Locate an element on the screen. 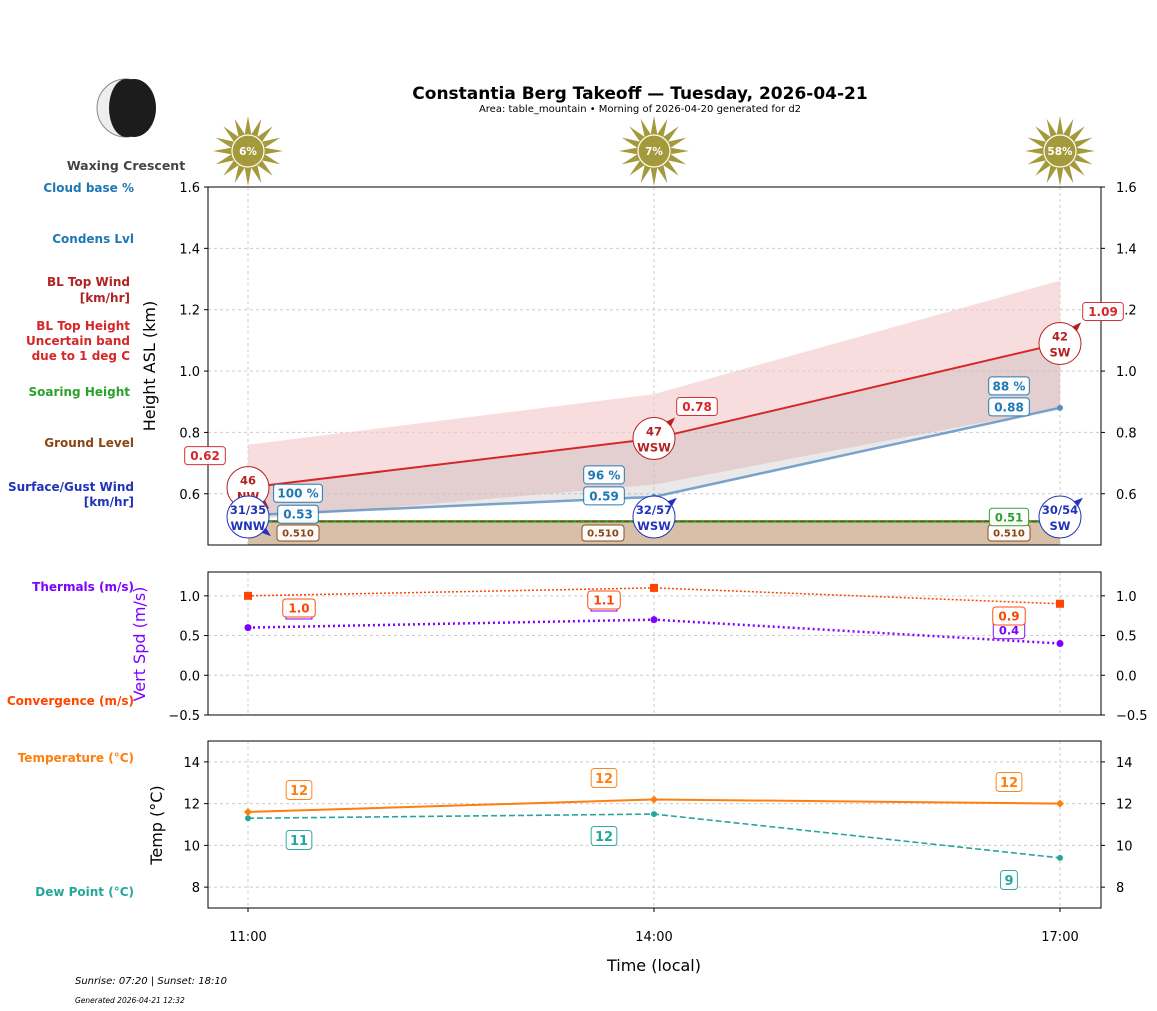 The image size is (1157, 1011). bl-wind-marker-direction: WSW is located at coordinates (654, 448).